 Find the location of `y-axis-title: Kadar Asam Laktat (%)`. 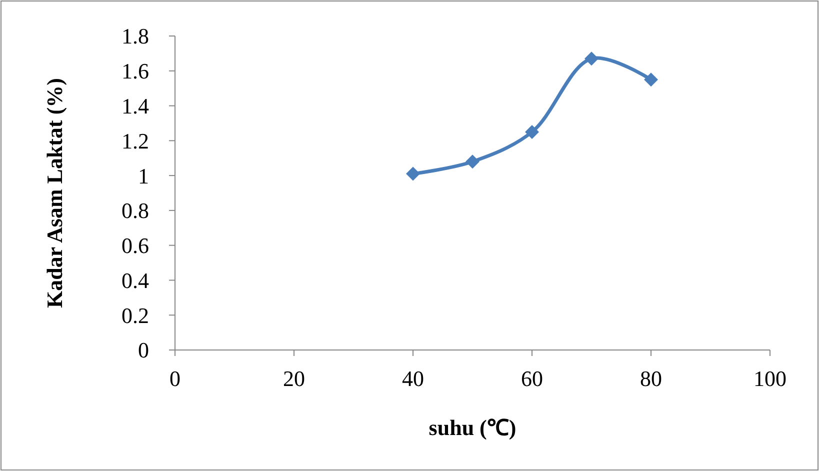

y-axis-title: Kadar Asam Laktat (%) is located at coordinates (54, 193).